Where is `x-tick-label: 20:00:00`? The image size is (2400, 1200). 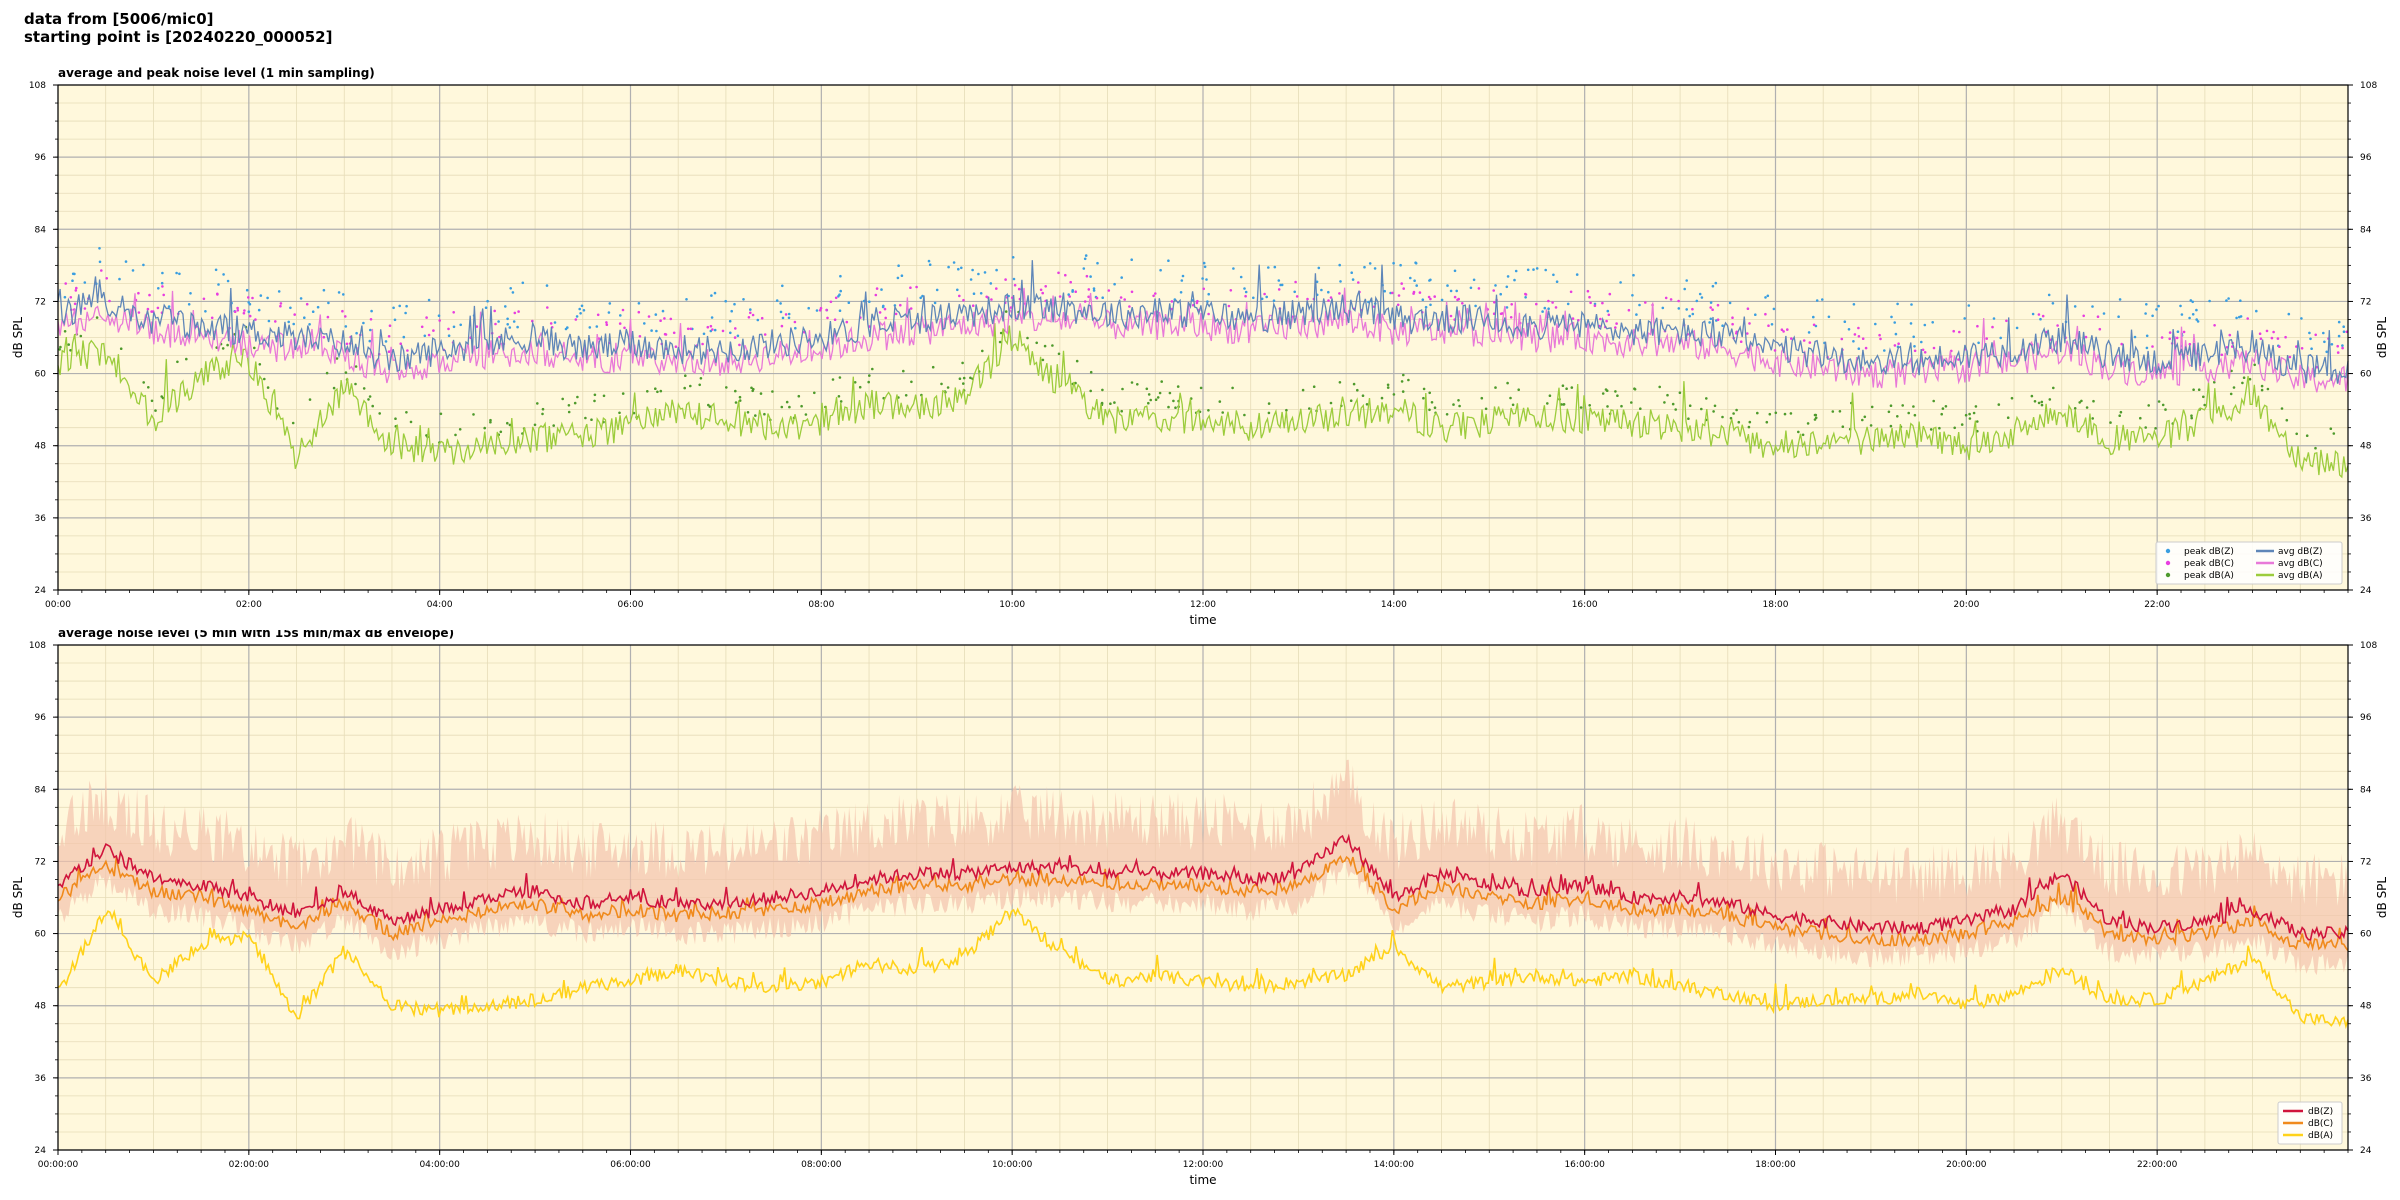
x-tick-label: 20:00:00 is located at coordinates (1966, 1165).